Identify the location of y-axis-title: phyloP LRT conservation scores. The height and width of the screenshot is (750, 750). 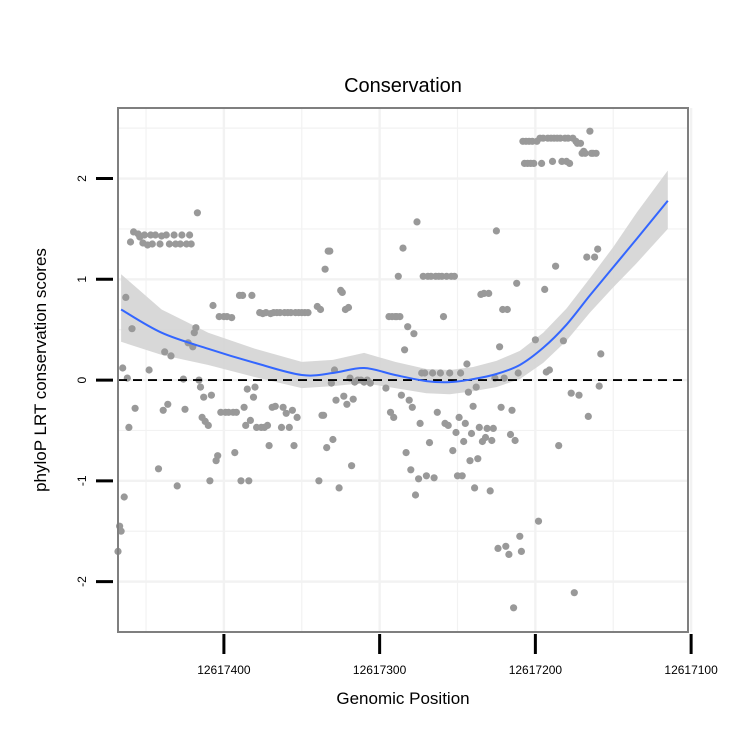
(40, 370).